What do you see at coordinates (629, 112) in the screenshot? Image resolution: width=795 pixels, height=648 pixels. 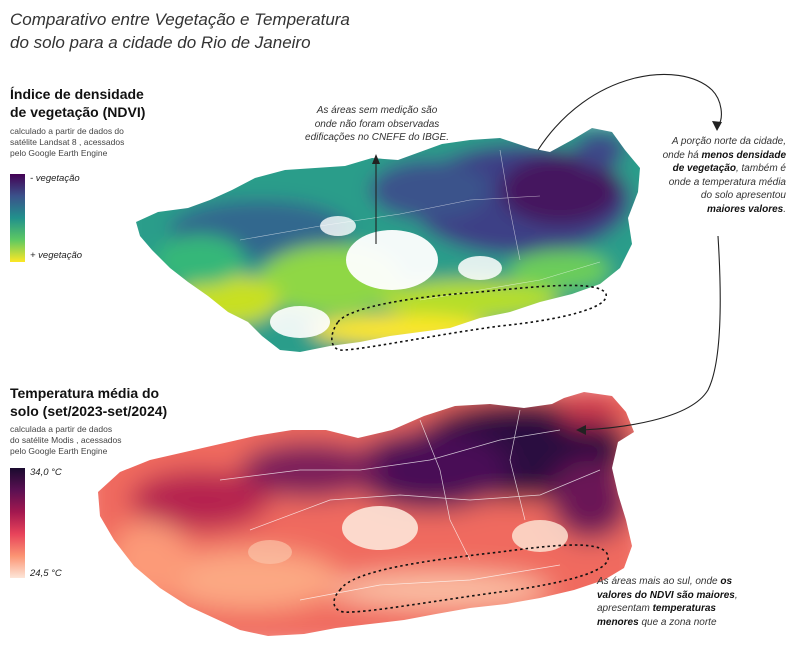 I see `north-top-arrow` at bounding box center [629, 112].